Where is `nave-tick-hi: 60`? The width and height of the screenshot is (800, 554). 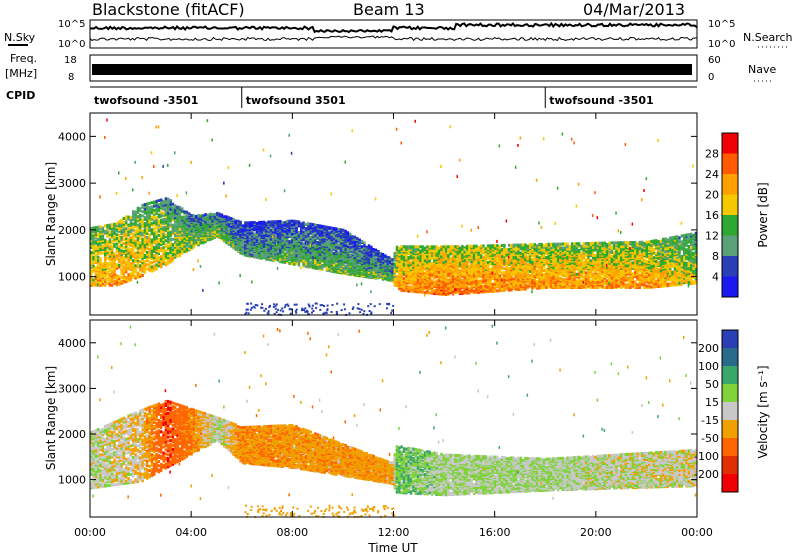 nave-tick-hi: 60 is located at coordinates (714, 60).